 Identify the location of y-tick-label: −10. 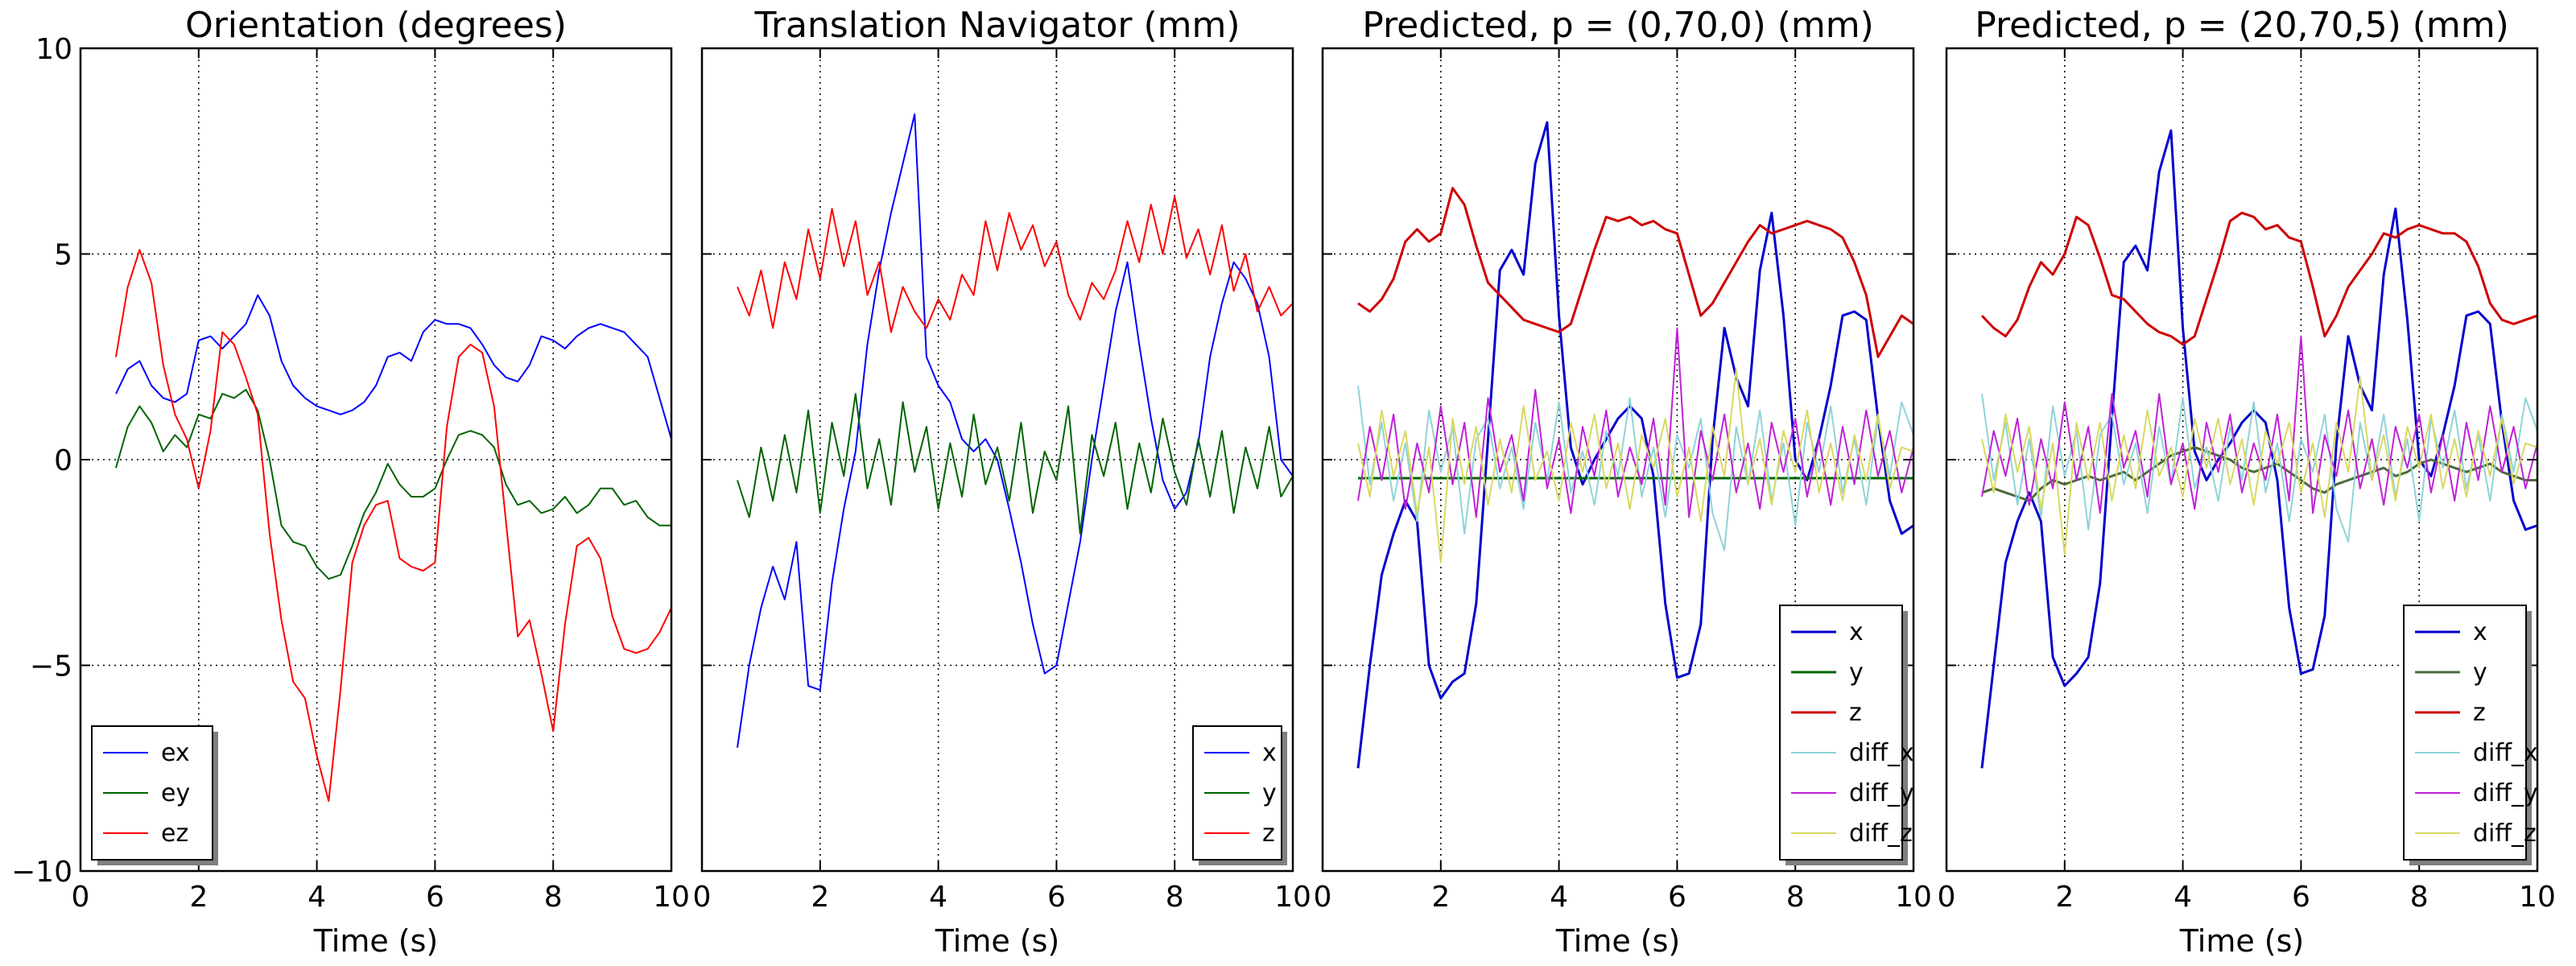
(41, 872).